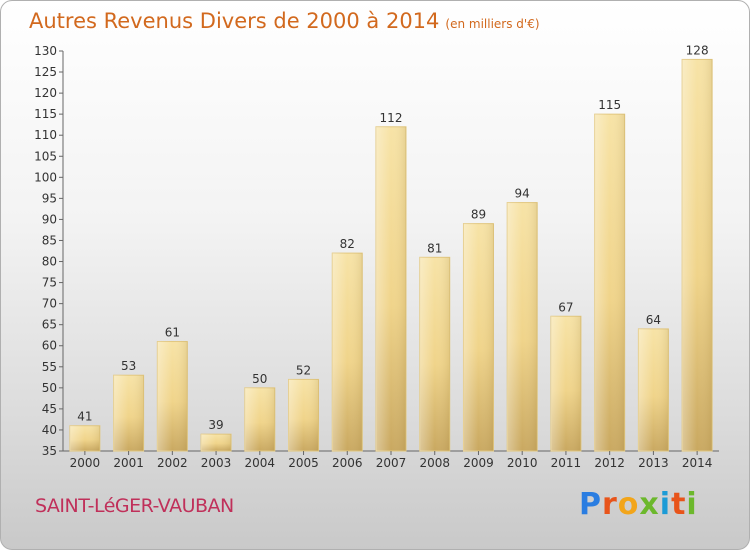 This screenshot has height=550, width=750. What do you see at coordinates (566, 463) in the screenshot?
I see `x-tick-label: 2011` at bounding box center [566, 463].